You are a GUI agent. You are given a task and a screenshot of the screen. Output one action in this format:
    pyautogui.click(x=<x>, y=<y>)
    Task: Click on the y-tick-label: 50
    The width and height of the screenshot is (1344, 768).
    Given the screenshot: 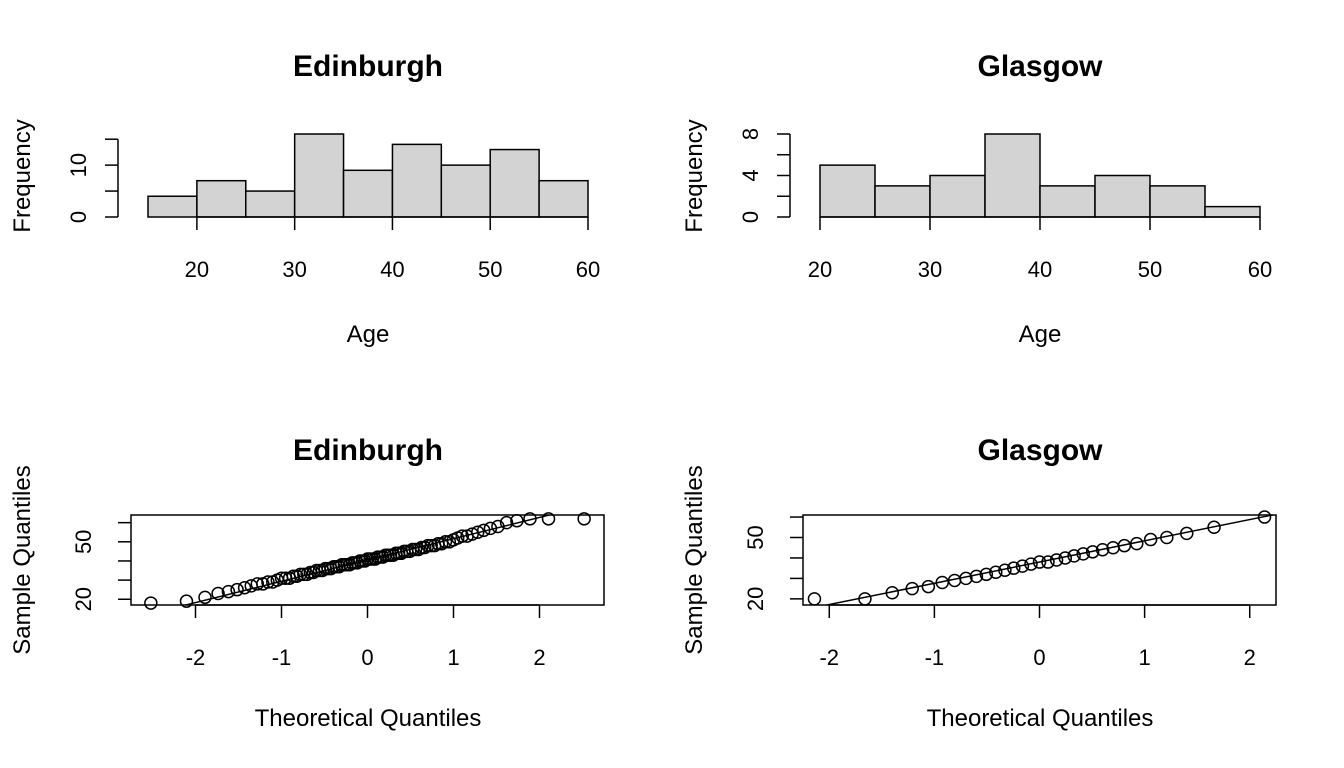 What is the action you would take?
    pyautogui.click(x=83, y=542)
    